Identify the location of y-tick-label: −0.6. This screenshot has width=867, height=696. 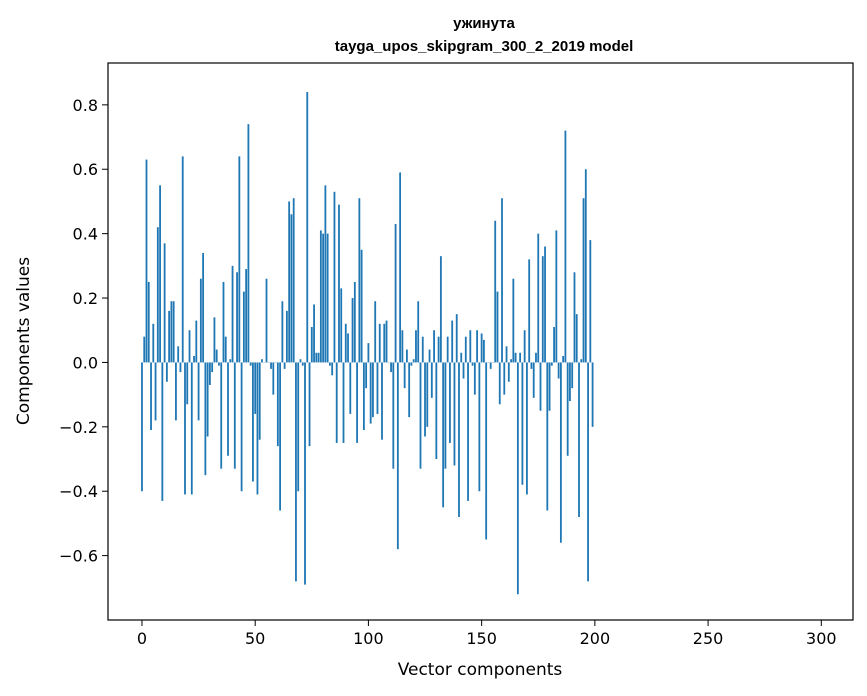
(78, 556).